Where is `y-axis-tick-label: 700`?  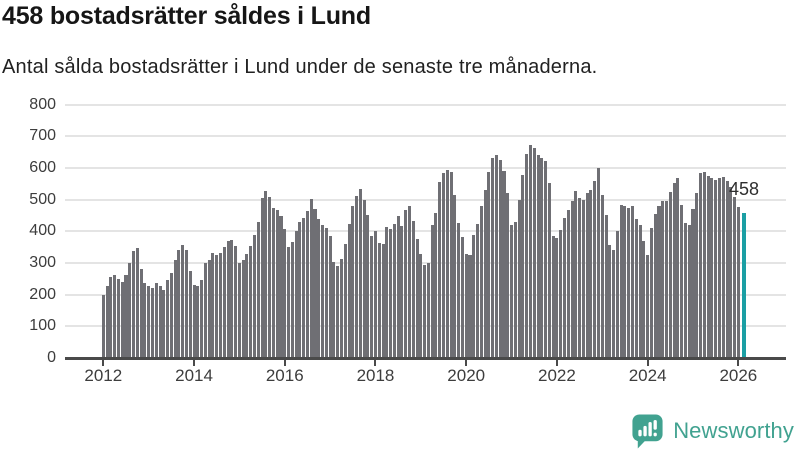 y-axis-tick-label: 700 is located at coordinates (42, 136).